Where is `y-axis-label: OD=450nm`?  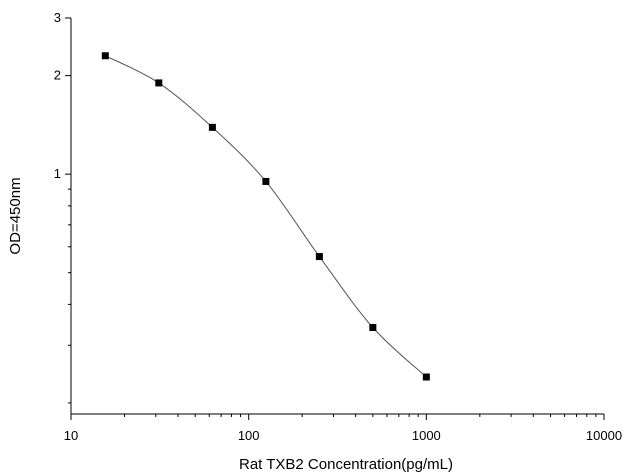
y-axis-label: OD=450nm is located at coordinates (15, 215).